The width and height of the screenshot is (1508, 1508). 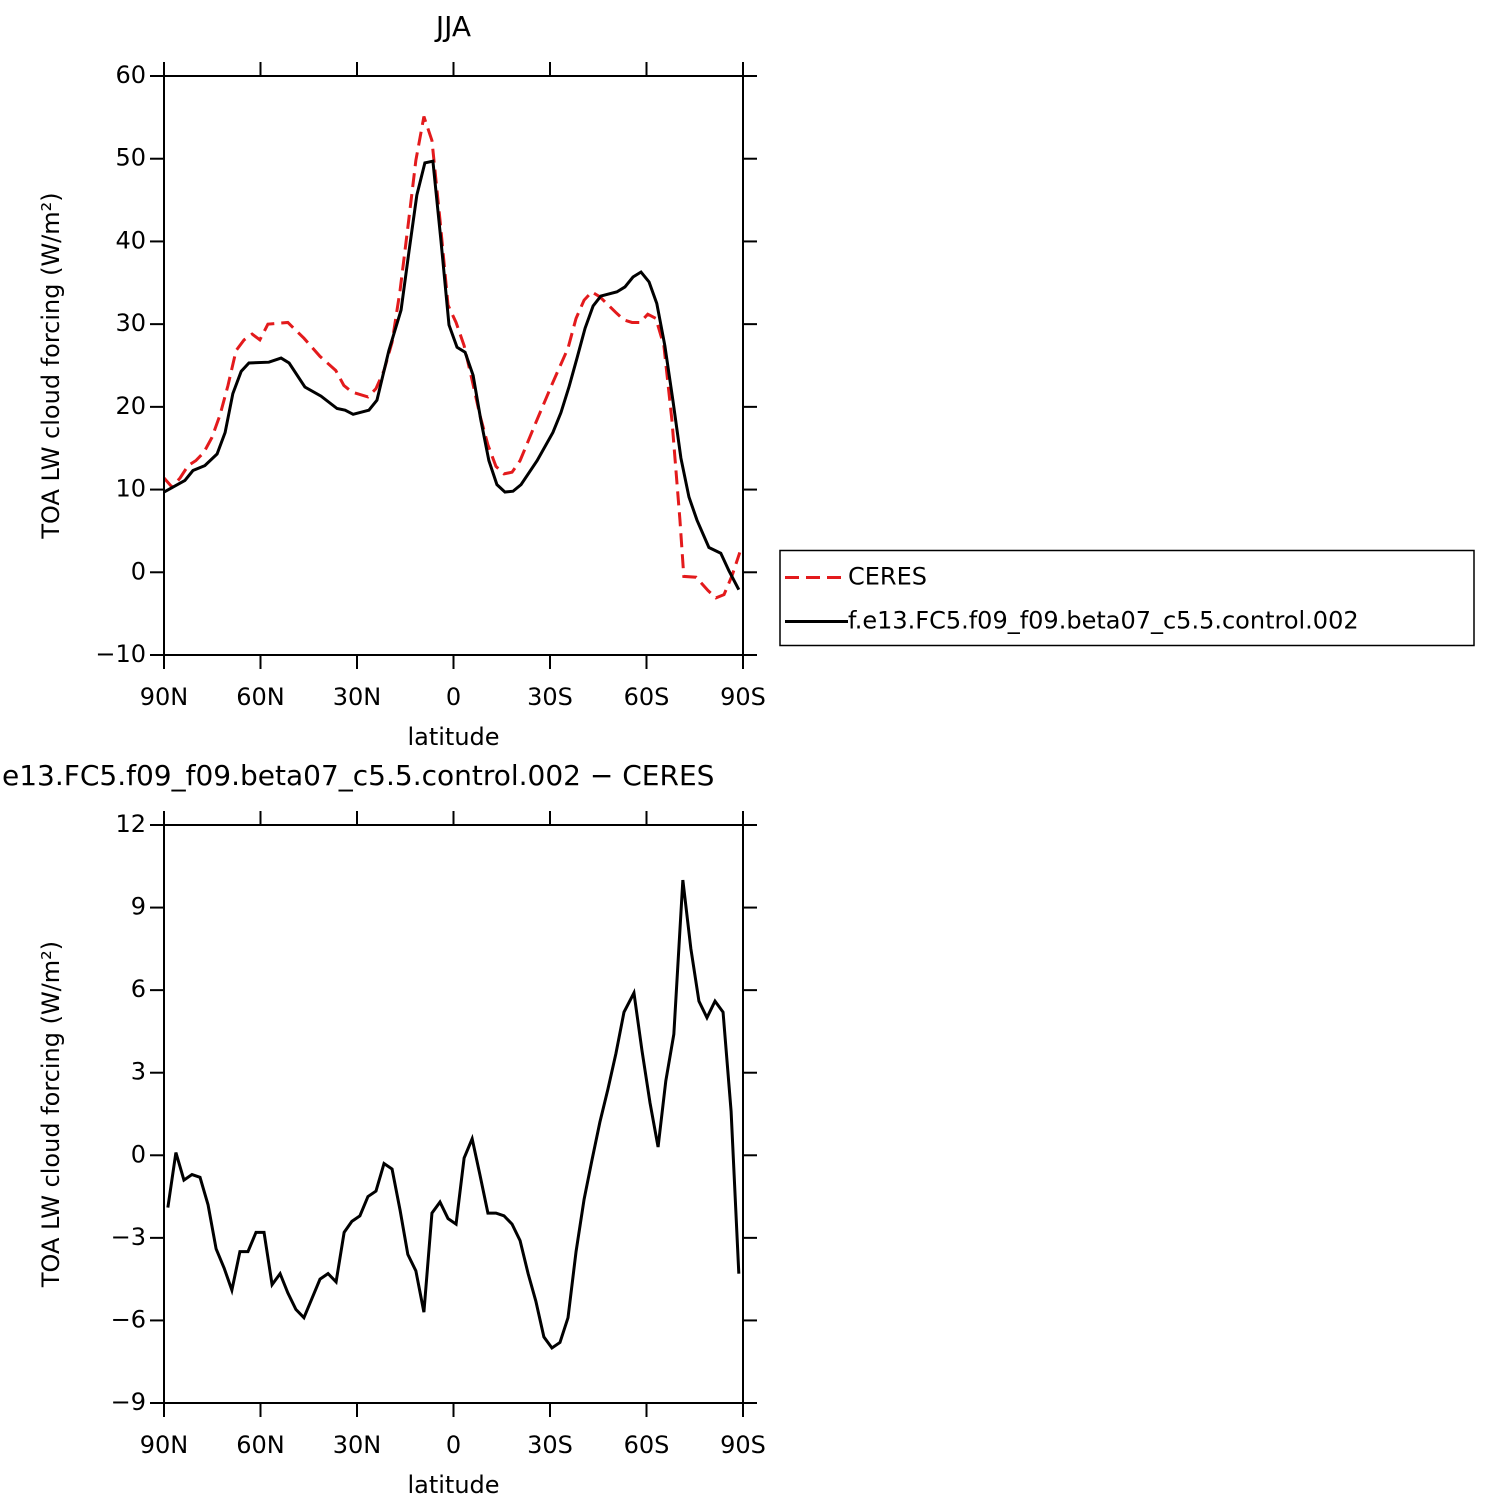 I want to click on y-tick-label: 9, so click(x=138, y=907).